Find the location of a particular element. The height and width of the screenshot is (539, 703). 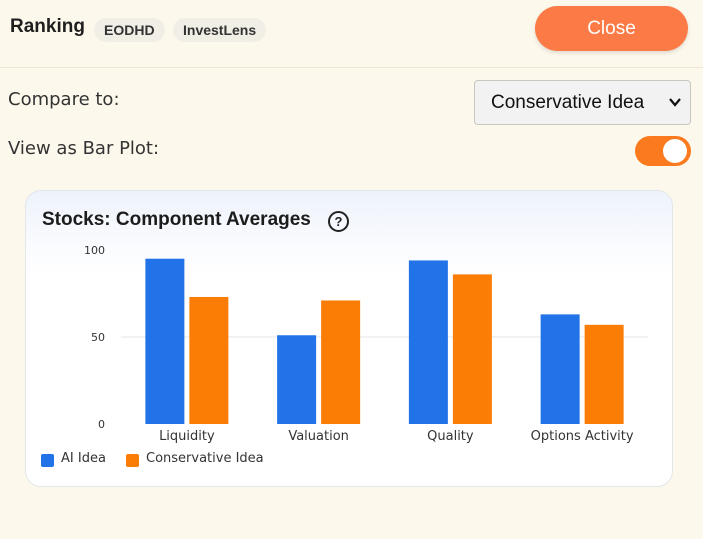

x-category-label: Valuation is located at coordinates (318, 436).